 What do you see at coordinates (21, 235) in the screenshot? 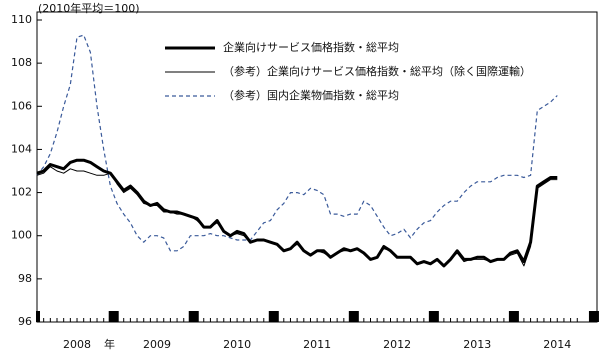
I see `y-tick-label: 100` at bounding box center [21, 235].